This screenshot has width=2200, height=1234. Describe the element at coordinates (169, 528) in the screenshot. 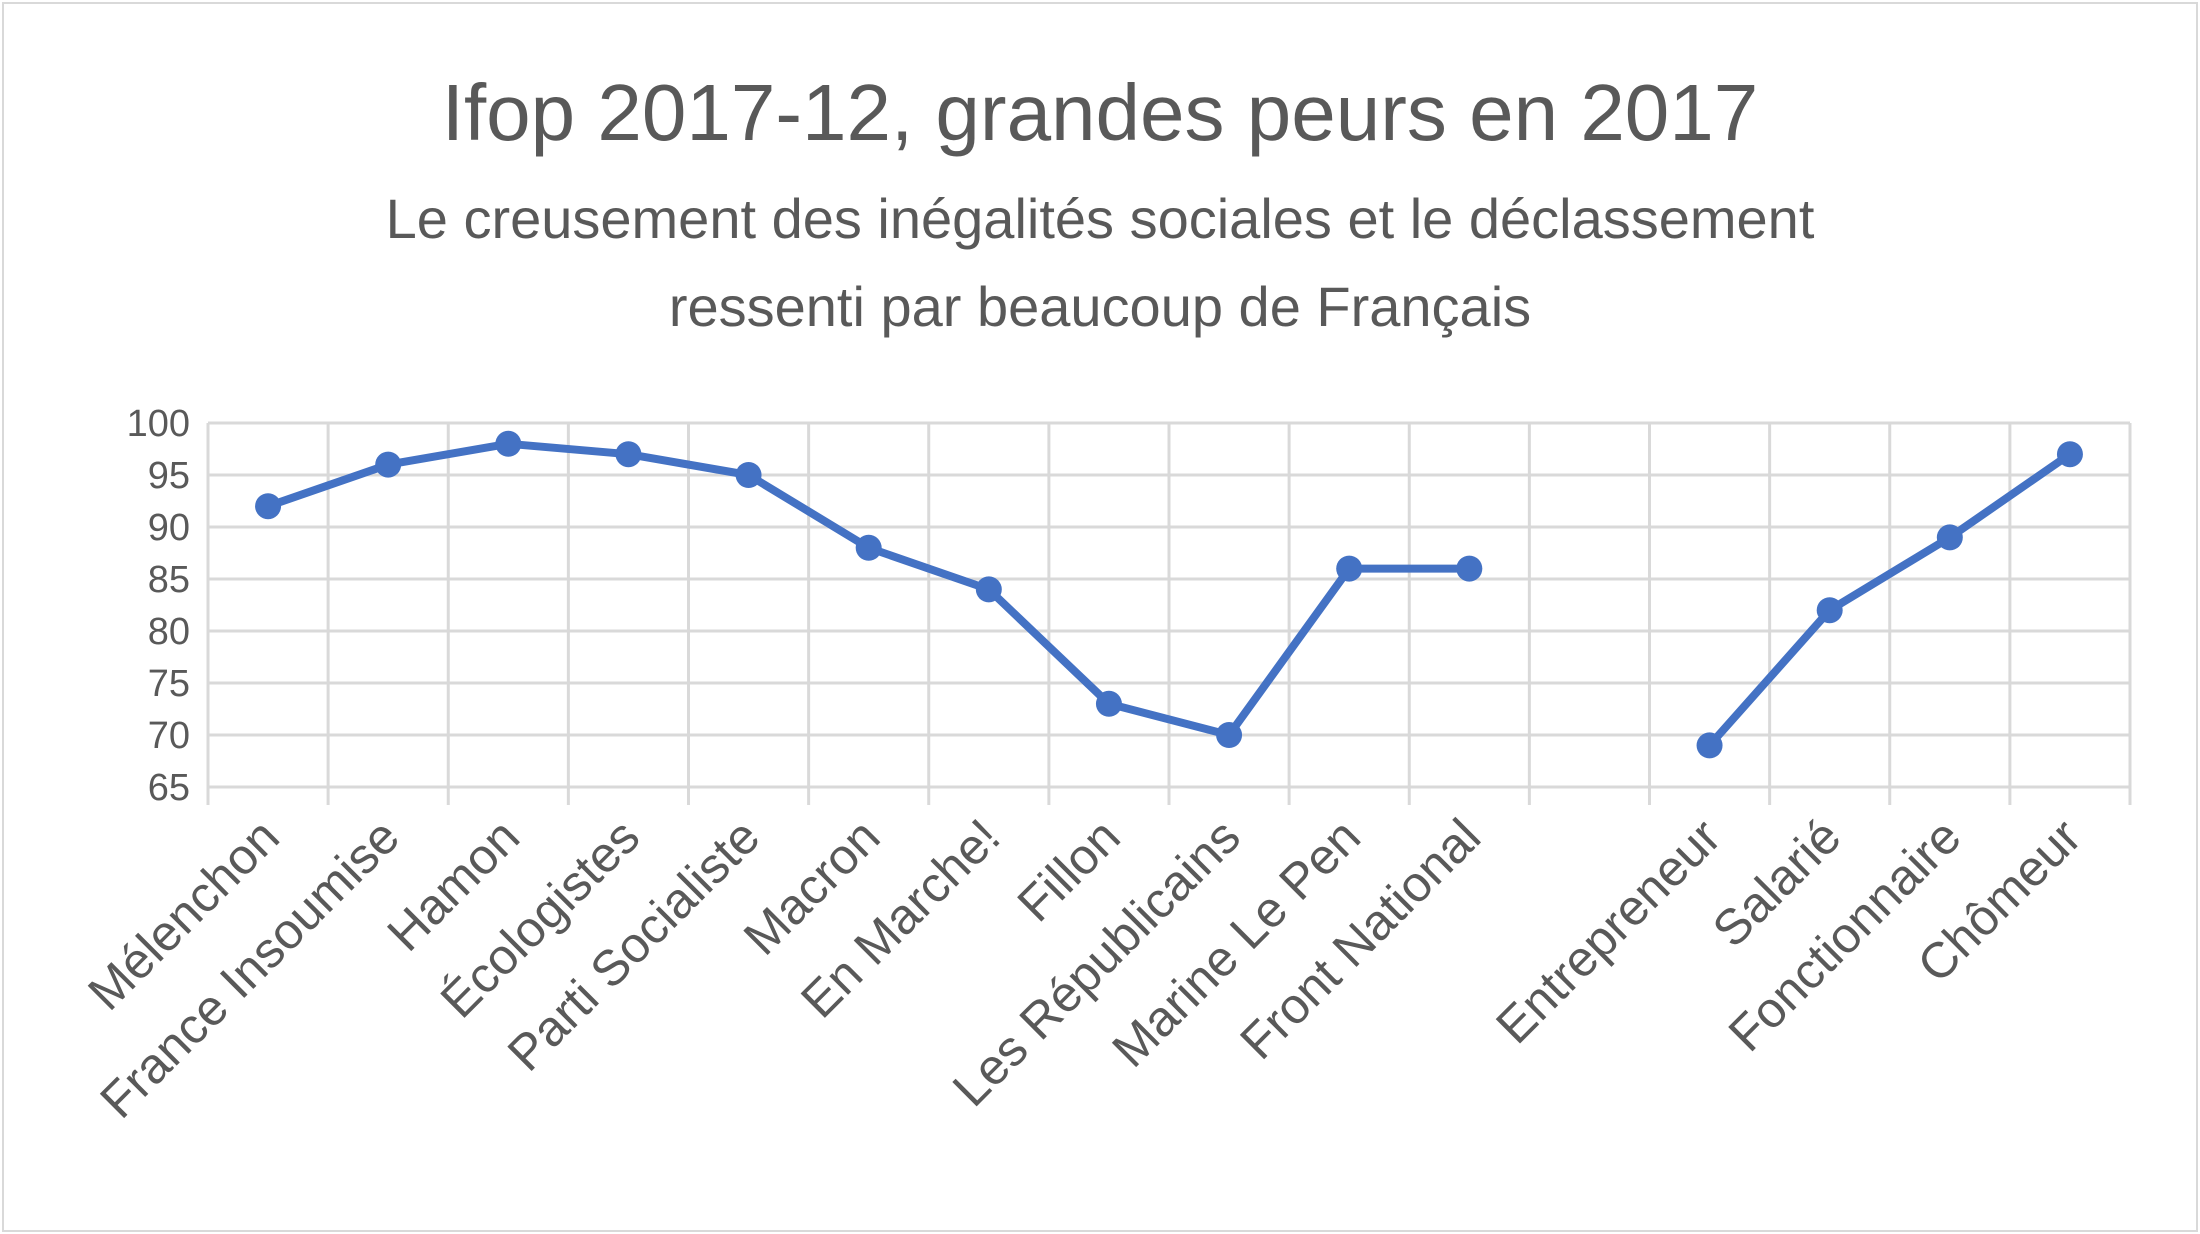

I see `y-tick-label: 90` at that location.